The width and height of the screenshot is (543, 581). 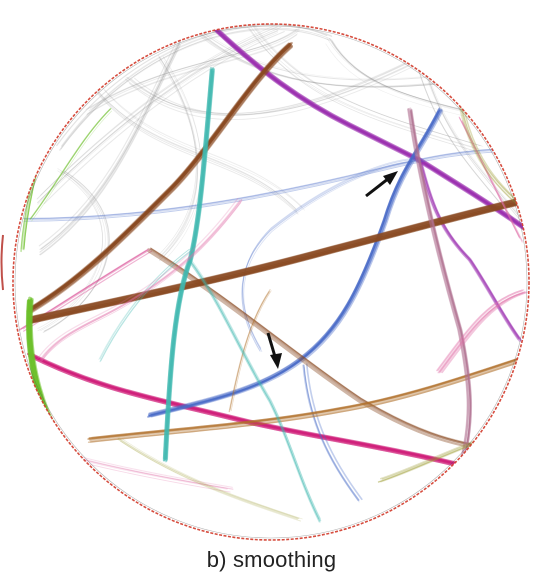 I want to click on neighbor-figure-fragment, so click(x=2, y=262).